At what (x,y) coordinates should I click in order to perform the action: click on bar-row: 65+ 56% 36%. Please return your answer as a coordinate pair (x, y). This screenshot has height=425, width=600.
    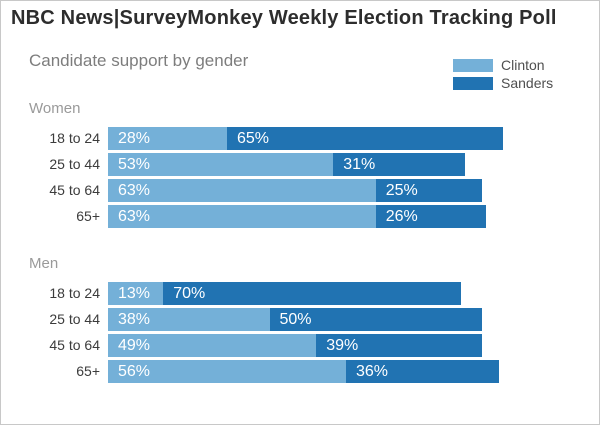
    Looking at the image, I should click on (300, 371).